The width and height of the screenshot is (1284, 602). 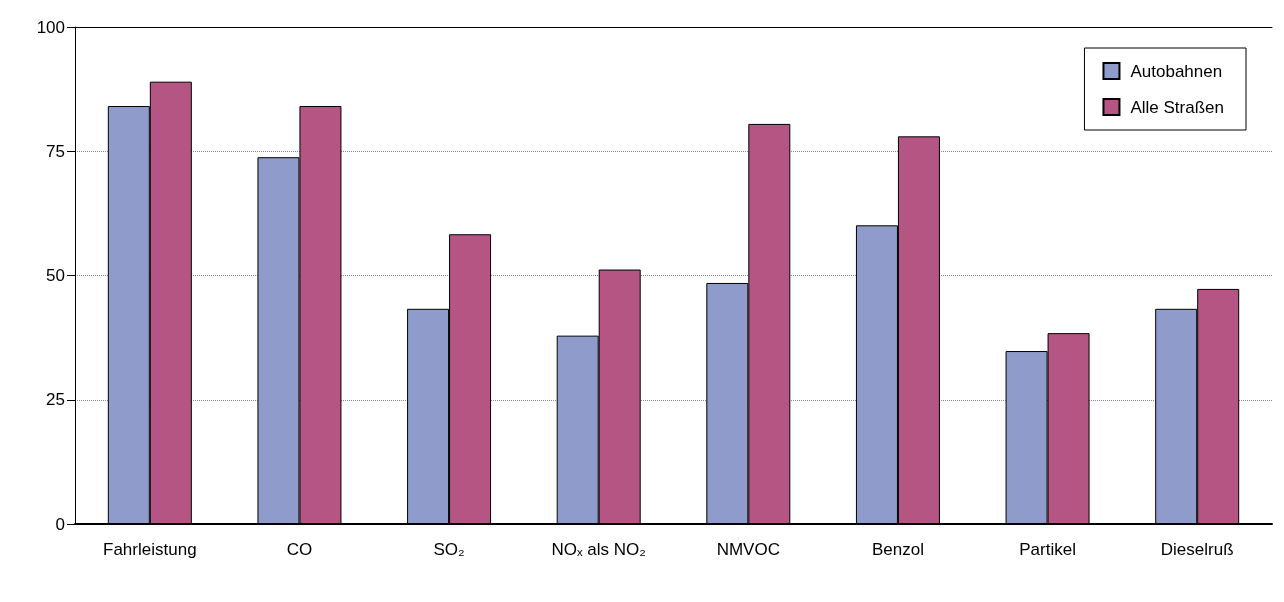 What do you see at coordinates (598, 549) in the screenshot?
I see `x-tick-label: NOₓ als NO₂` at bounding box center [598, 549].